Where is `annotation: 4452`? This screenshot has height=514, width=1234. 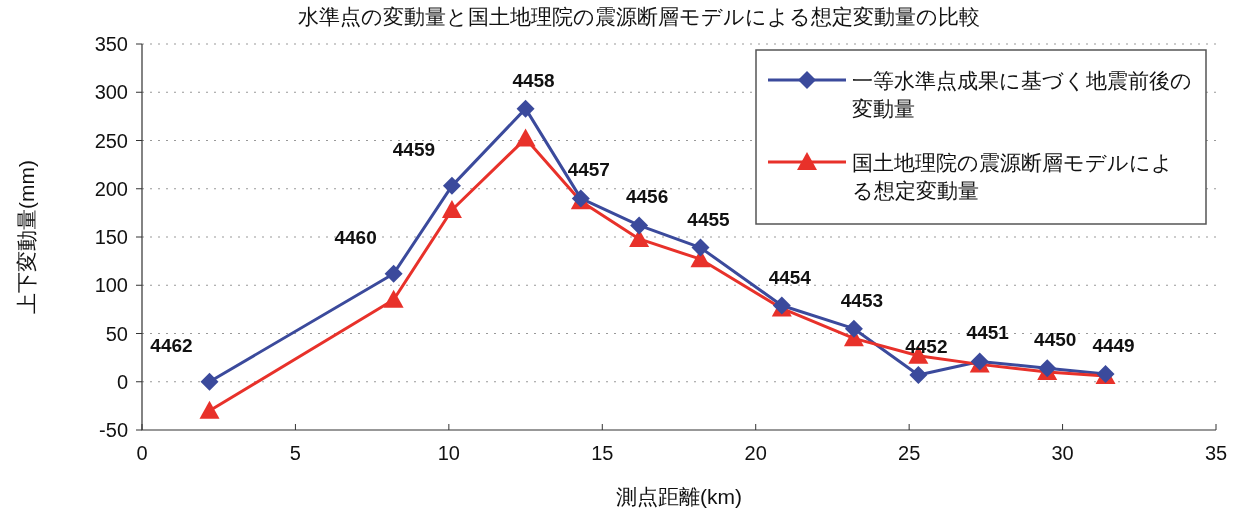
annotation: 4452 is located at coordinates (926, 346).